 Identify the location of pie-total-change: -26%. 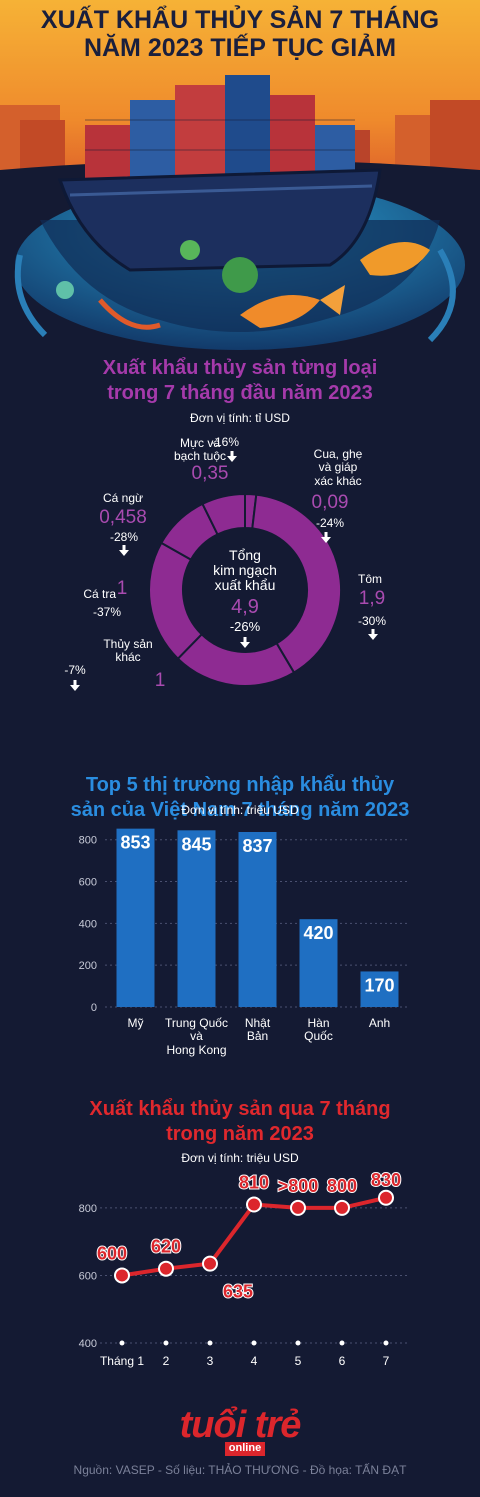
(245, 626).